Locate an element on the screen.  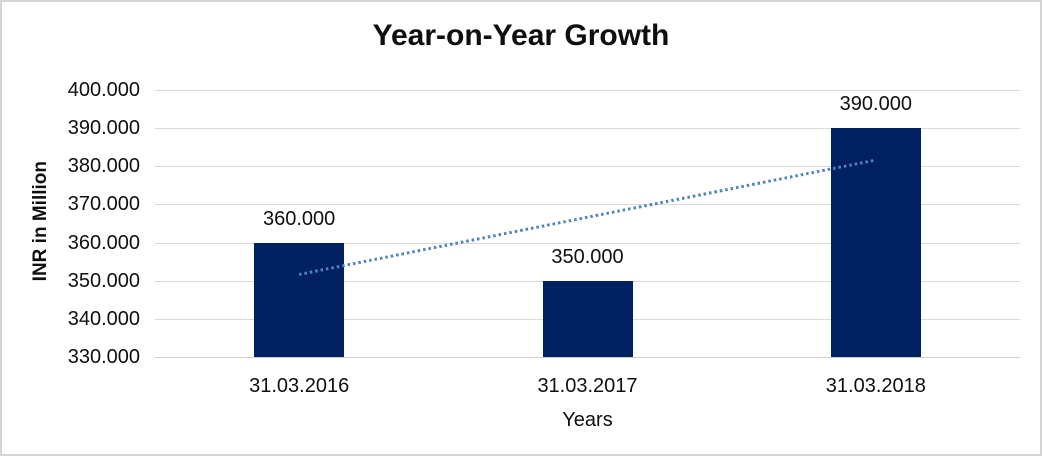
x-axis-tick-label: 31.03.2018 is located at coordinates (875, 386).